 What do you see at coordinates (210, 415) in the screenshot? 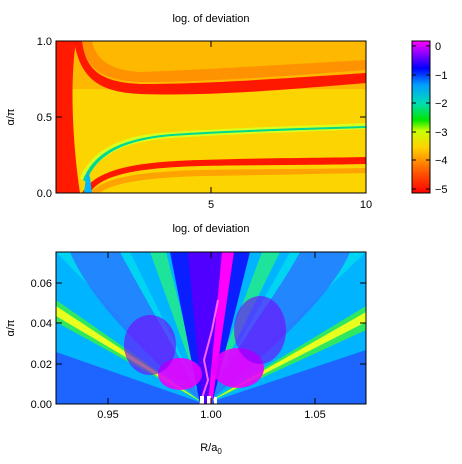
I see `bottom-x-tick-label: 1.00` at bounding box center [210, 415].